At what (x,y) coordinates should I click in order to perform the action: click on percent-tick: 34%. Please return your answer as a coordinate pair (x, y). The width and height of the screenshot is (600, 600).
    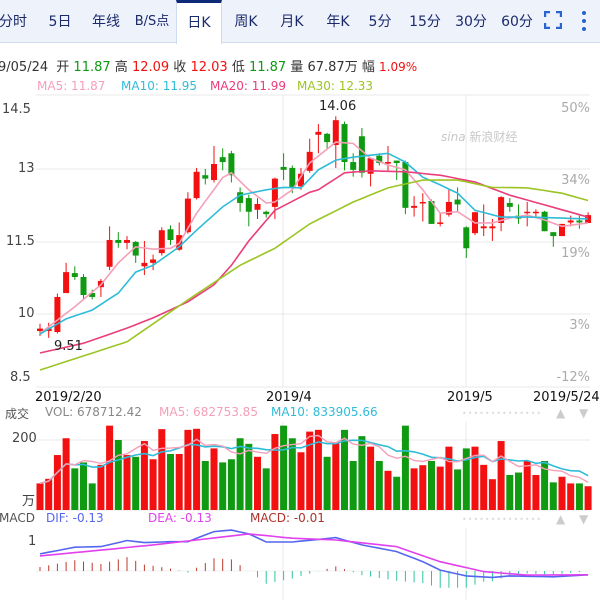
    Looking at the image, I should click on (575, 180).